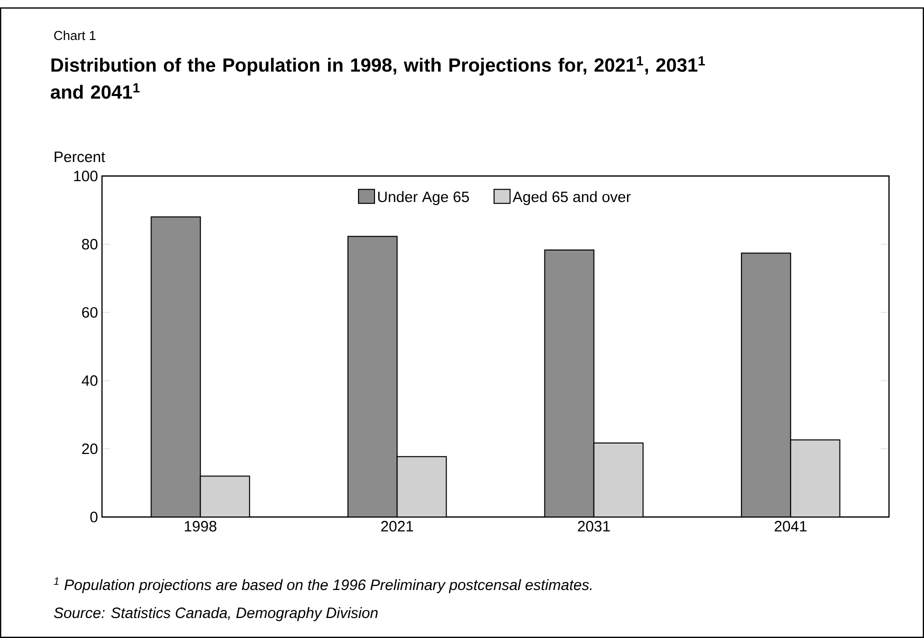 The image size is (924, 638). Describe the element at coordinates (790, 526) in the screenshot. I see `x-tick-label: 2041` at that location.